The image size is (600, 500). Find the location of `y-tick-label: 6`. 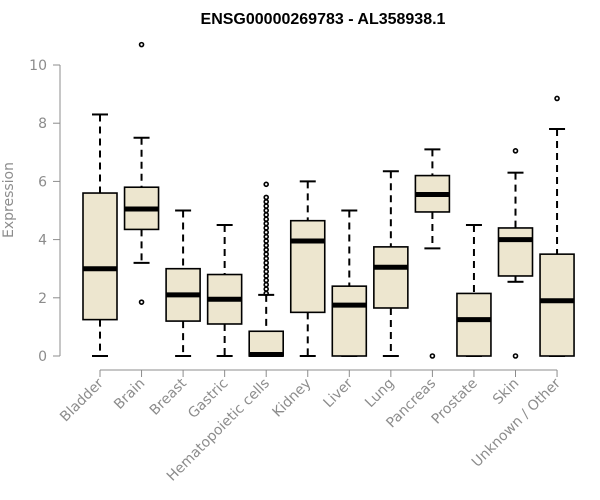

y-tick-label: 6 is located at coordinates (42, 182).